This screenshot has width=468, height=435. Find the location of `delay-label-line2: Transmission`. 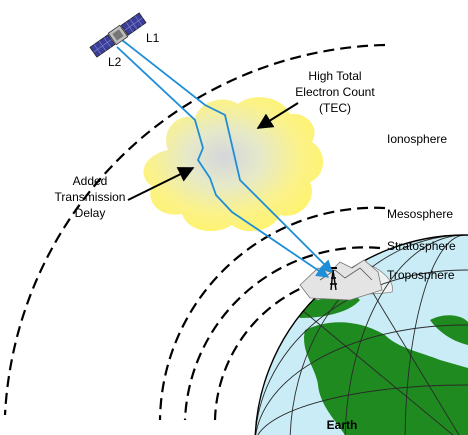

delay-label-line2: Transmission is located at coordinates (90, 197).